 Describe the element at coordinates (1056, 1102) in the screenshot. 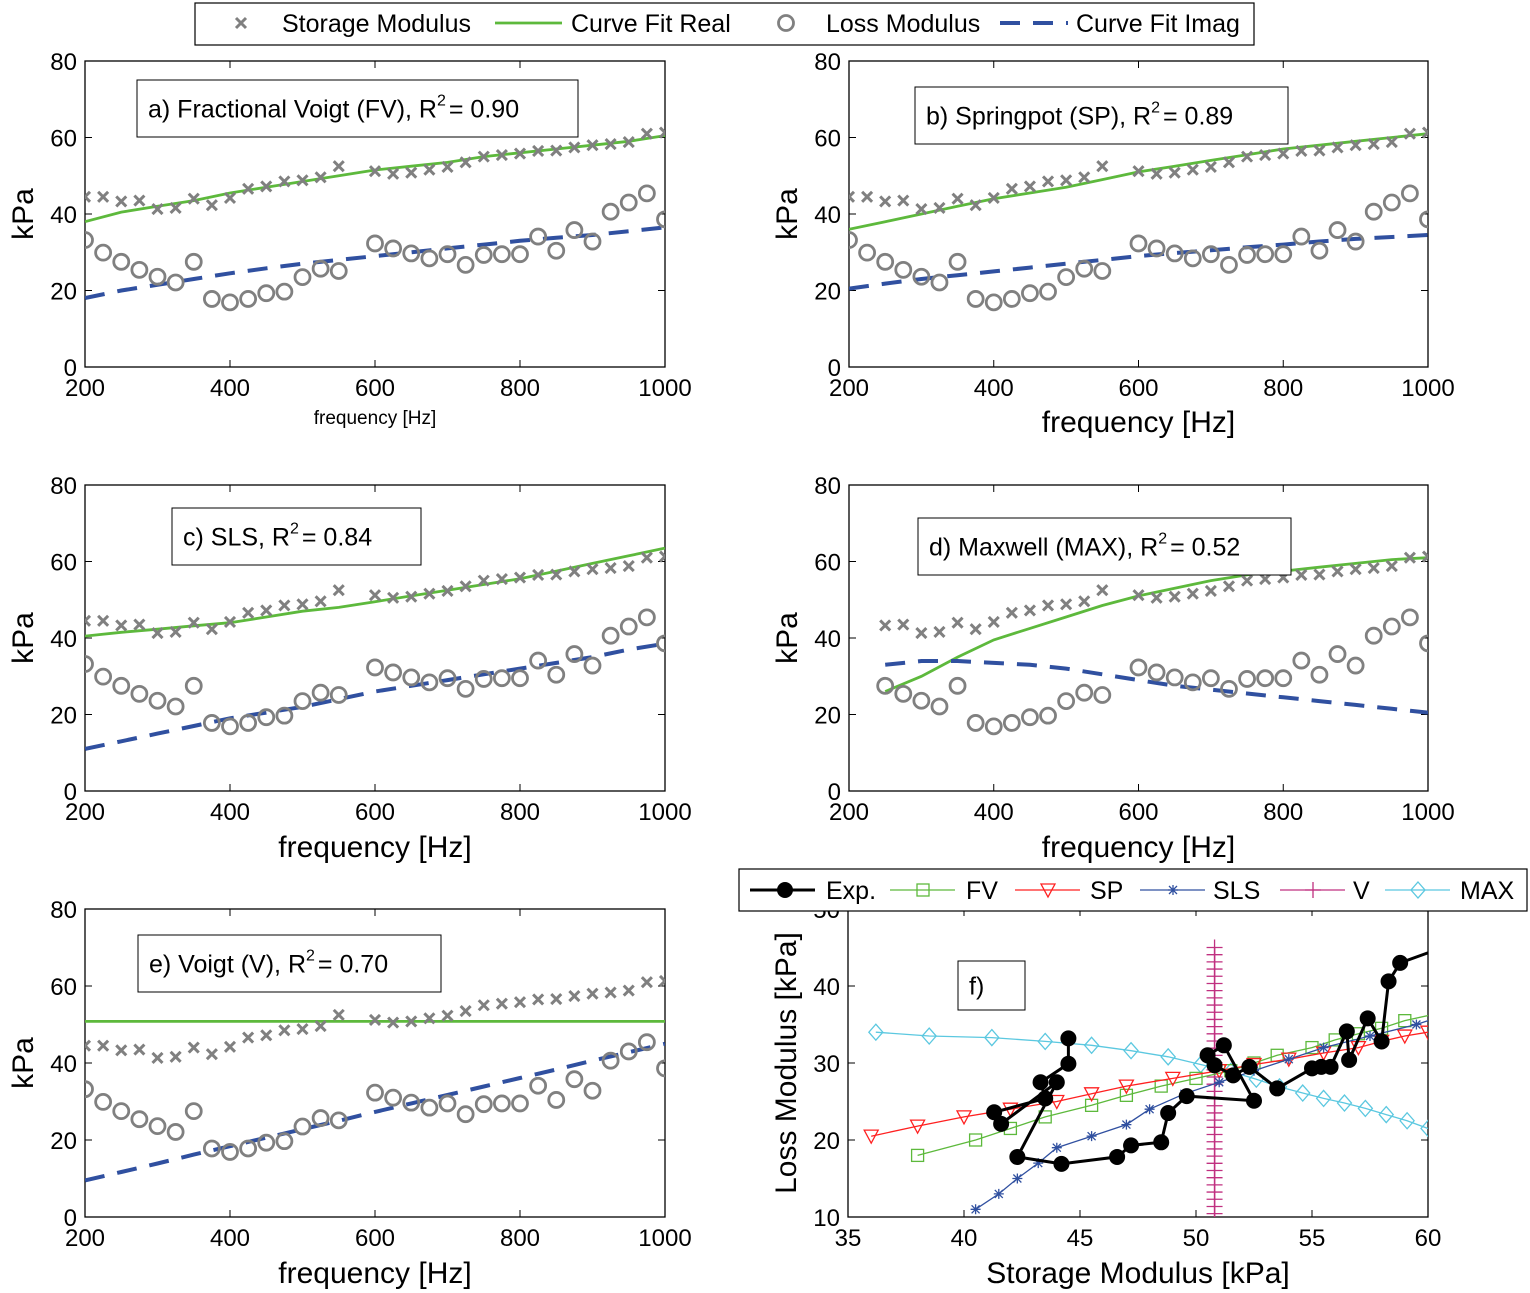

I see `series-point-sp` at that location.